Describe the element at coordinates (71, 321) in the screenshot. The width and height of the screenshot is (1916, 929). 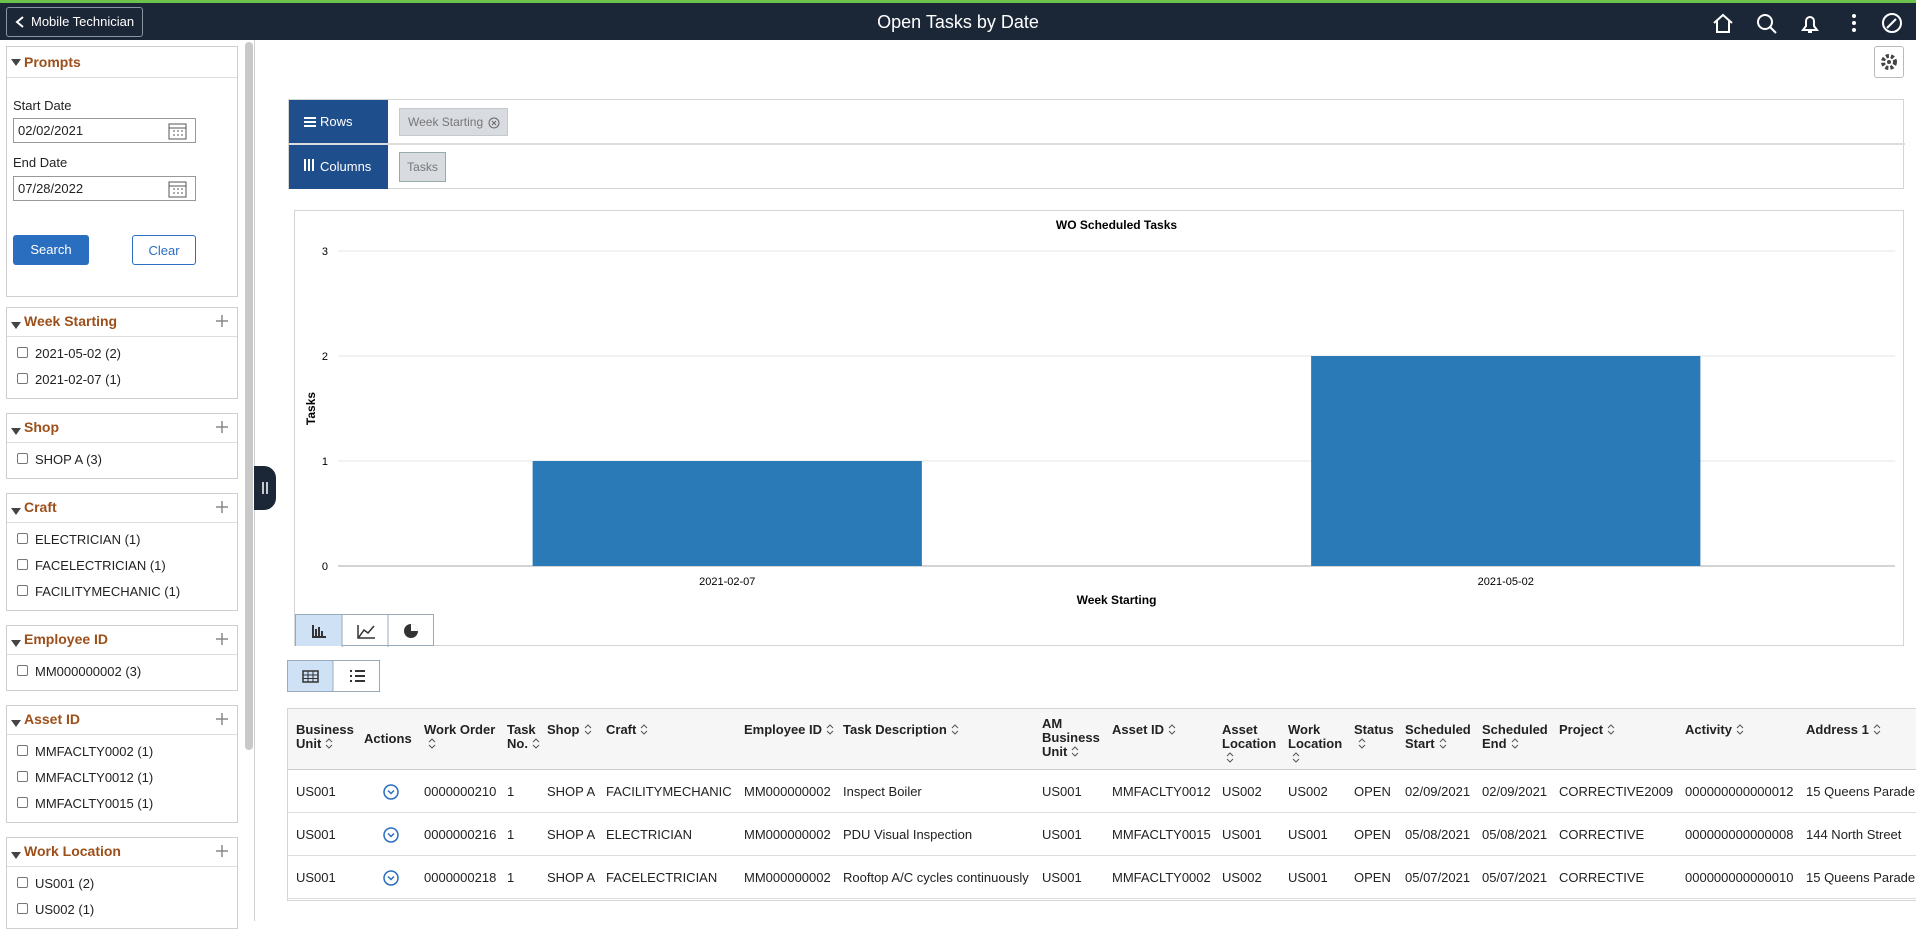
I see `facet-title: Week Starting` at that location.